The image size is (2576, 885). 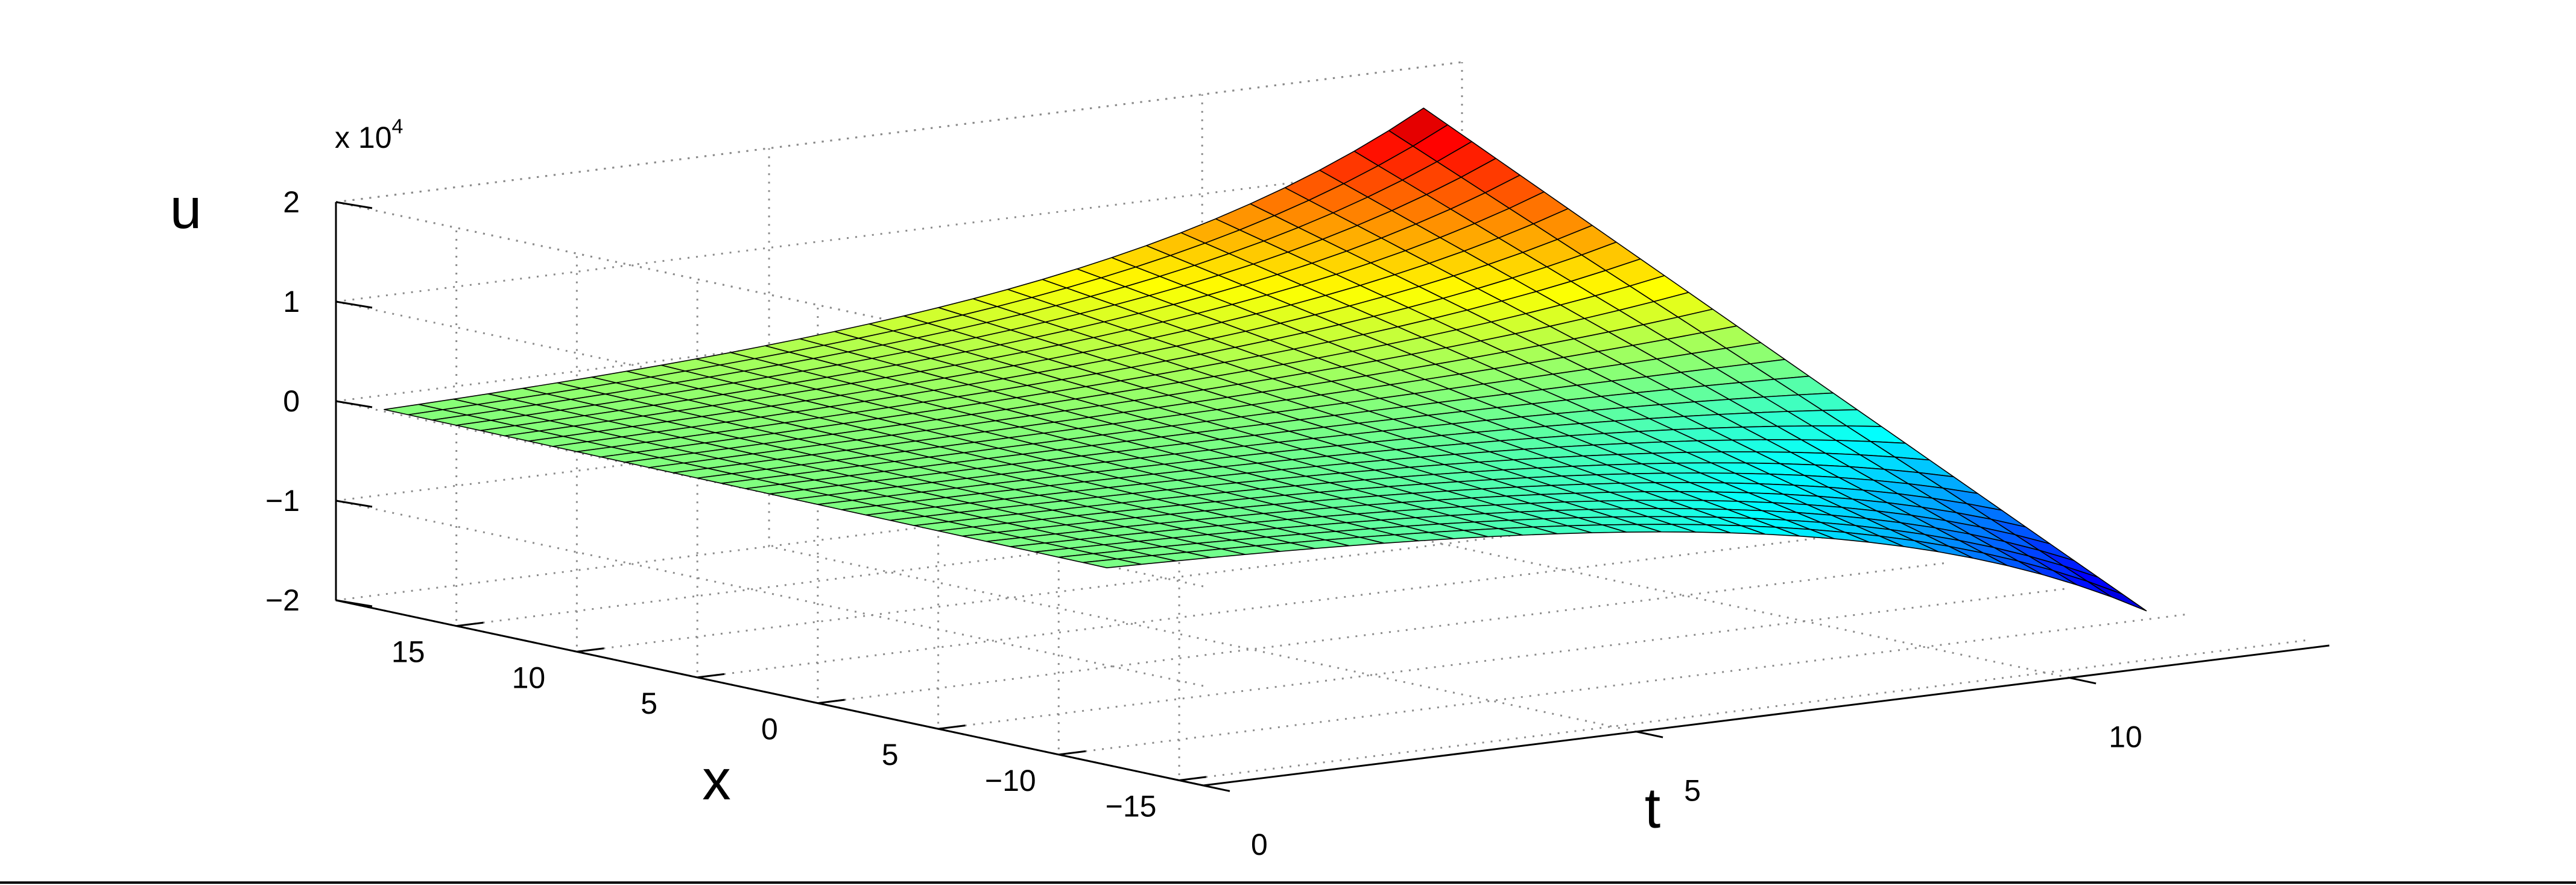 I want to click on z-exponent-label: x 104, so click(x=369, y=135).